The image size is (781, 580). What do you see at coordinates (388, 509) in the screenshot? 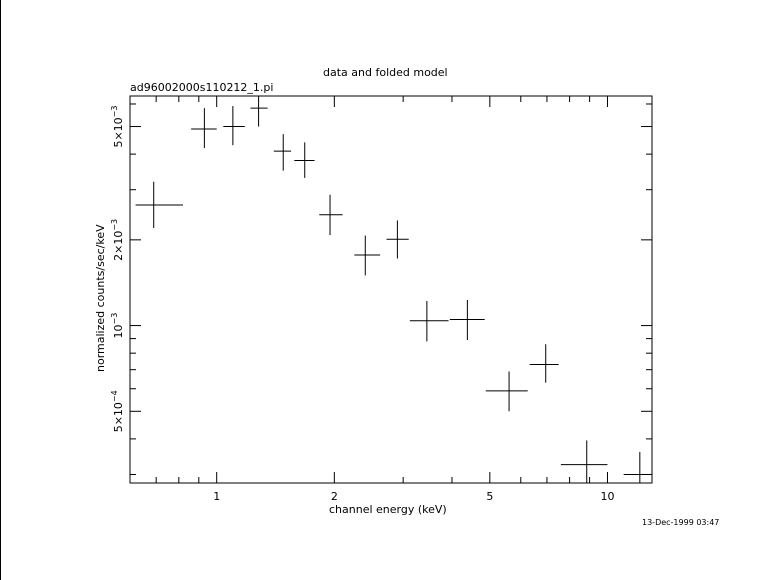
I see `x-axis-label: channel energy (keV)` at bounding box center [388, 509].